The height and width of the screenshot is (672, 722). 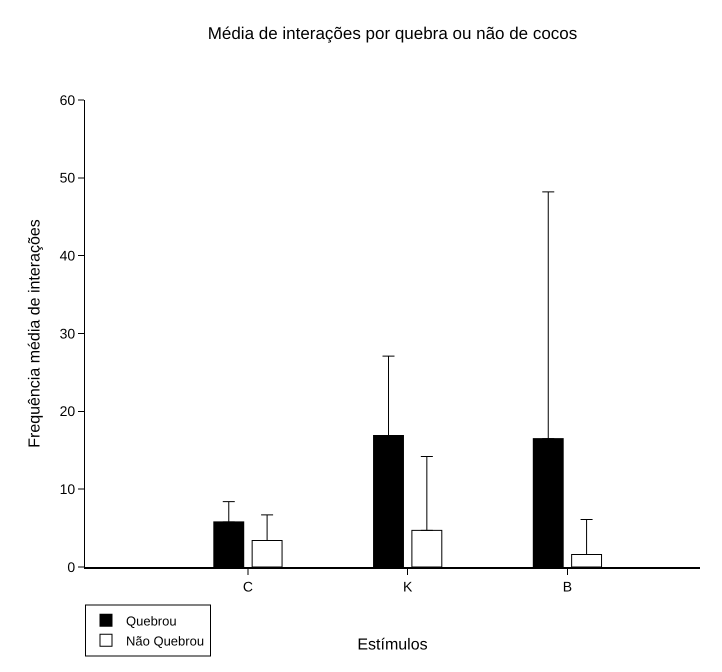 I want to click on x-tick-label: K, so click(x=408, y=586).